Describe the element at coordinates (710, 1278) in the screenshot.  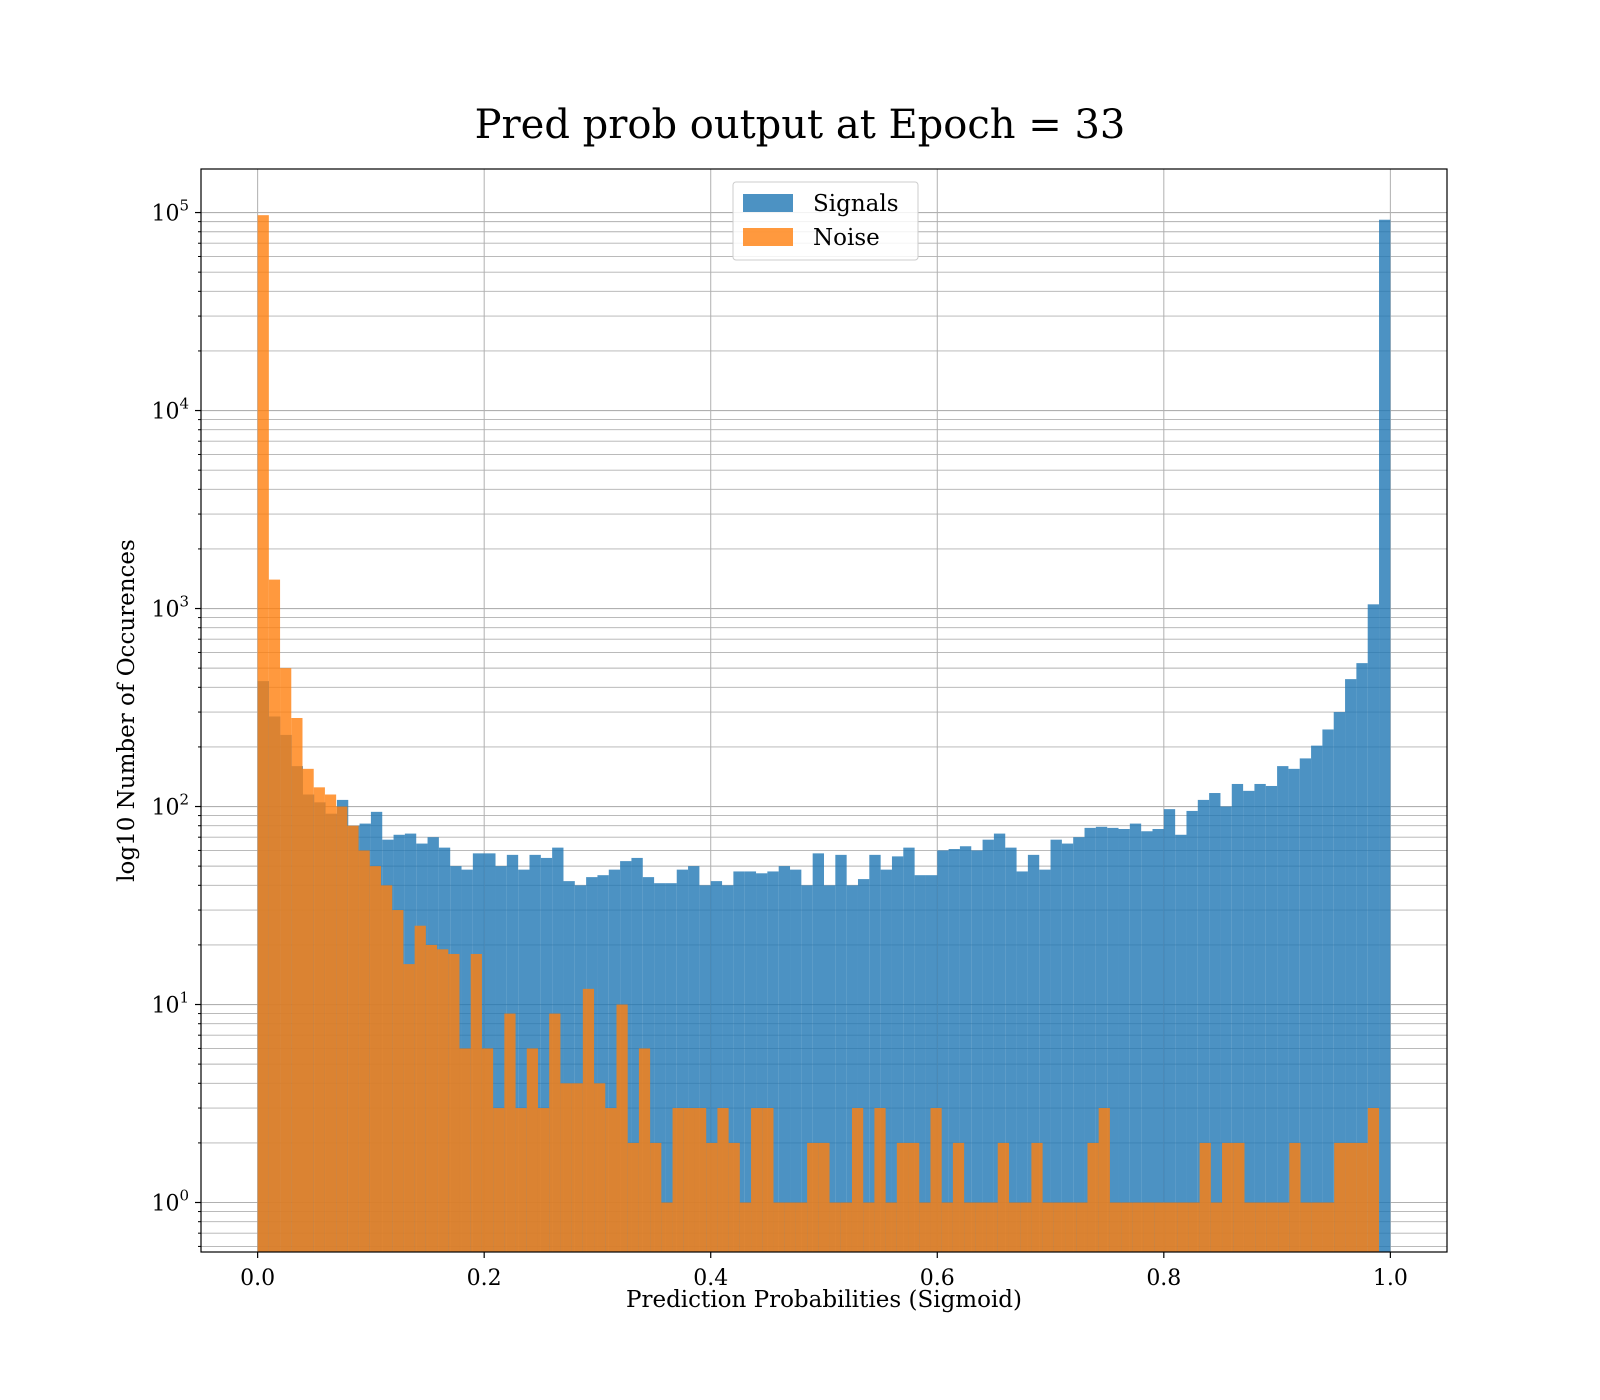
I see `x-tick-label: 0.4` at that location.